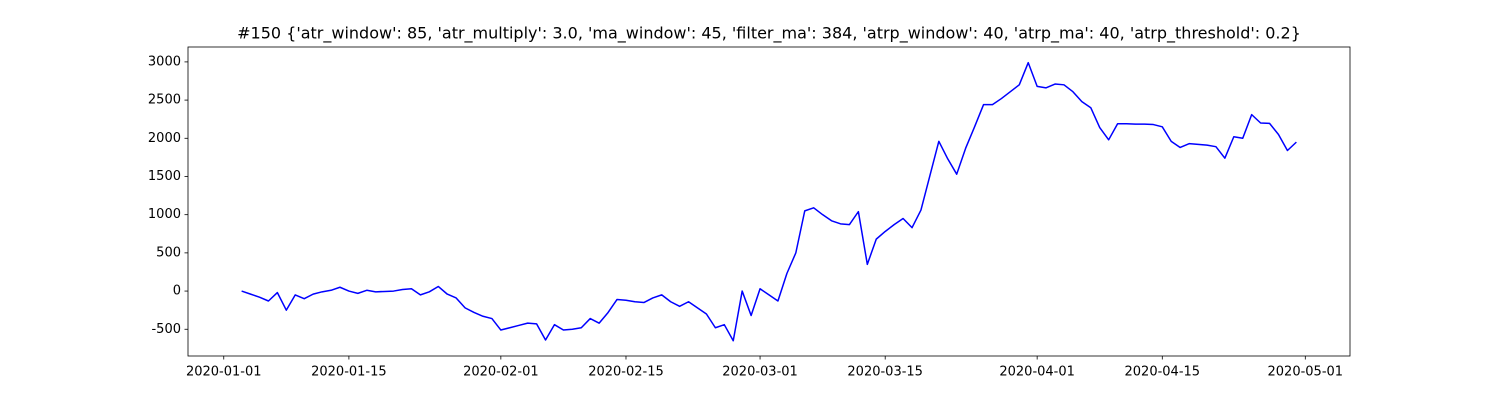 The image size is (1500, 400). What do you see at coordinates (760, 372) in the screenshot?
I see `x-tick-label: 2020-03-01` at bounding box center [760, 372].